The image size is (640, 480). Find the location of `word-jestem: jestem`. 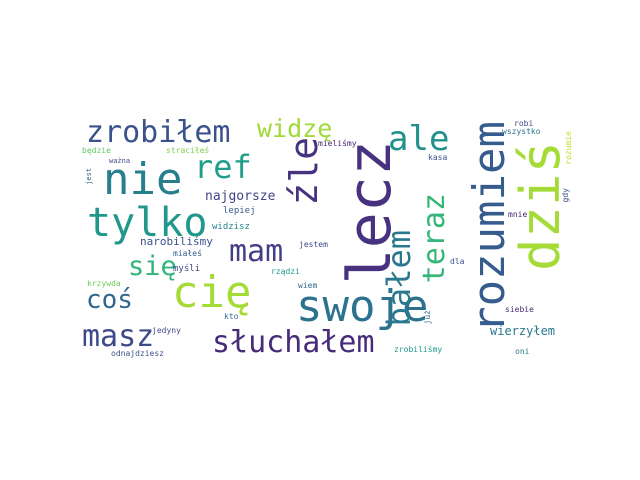

word-jestem: jestem is located at coordinates (313, 244).